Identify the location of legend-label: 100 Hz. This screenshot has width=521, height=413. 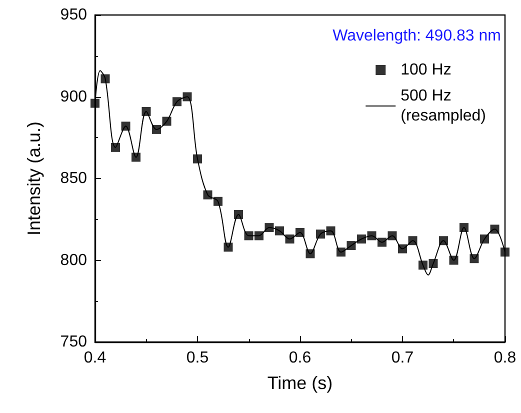
(426, 70).